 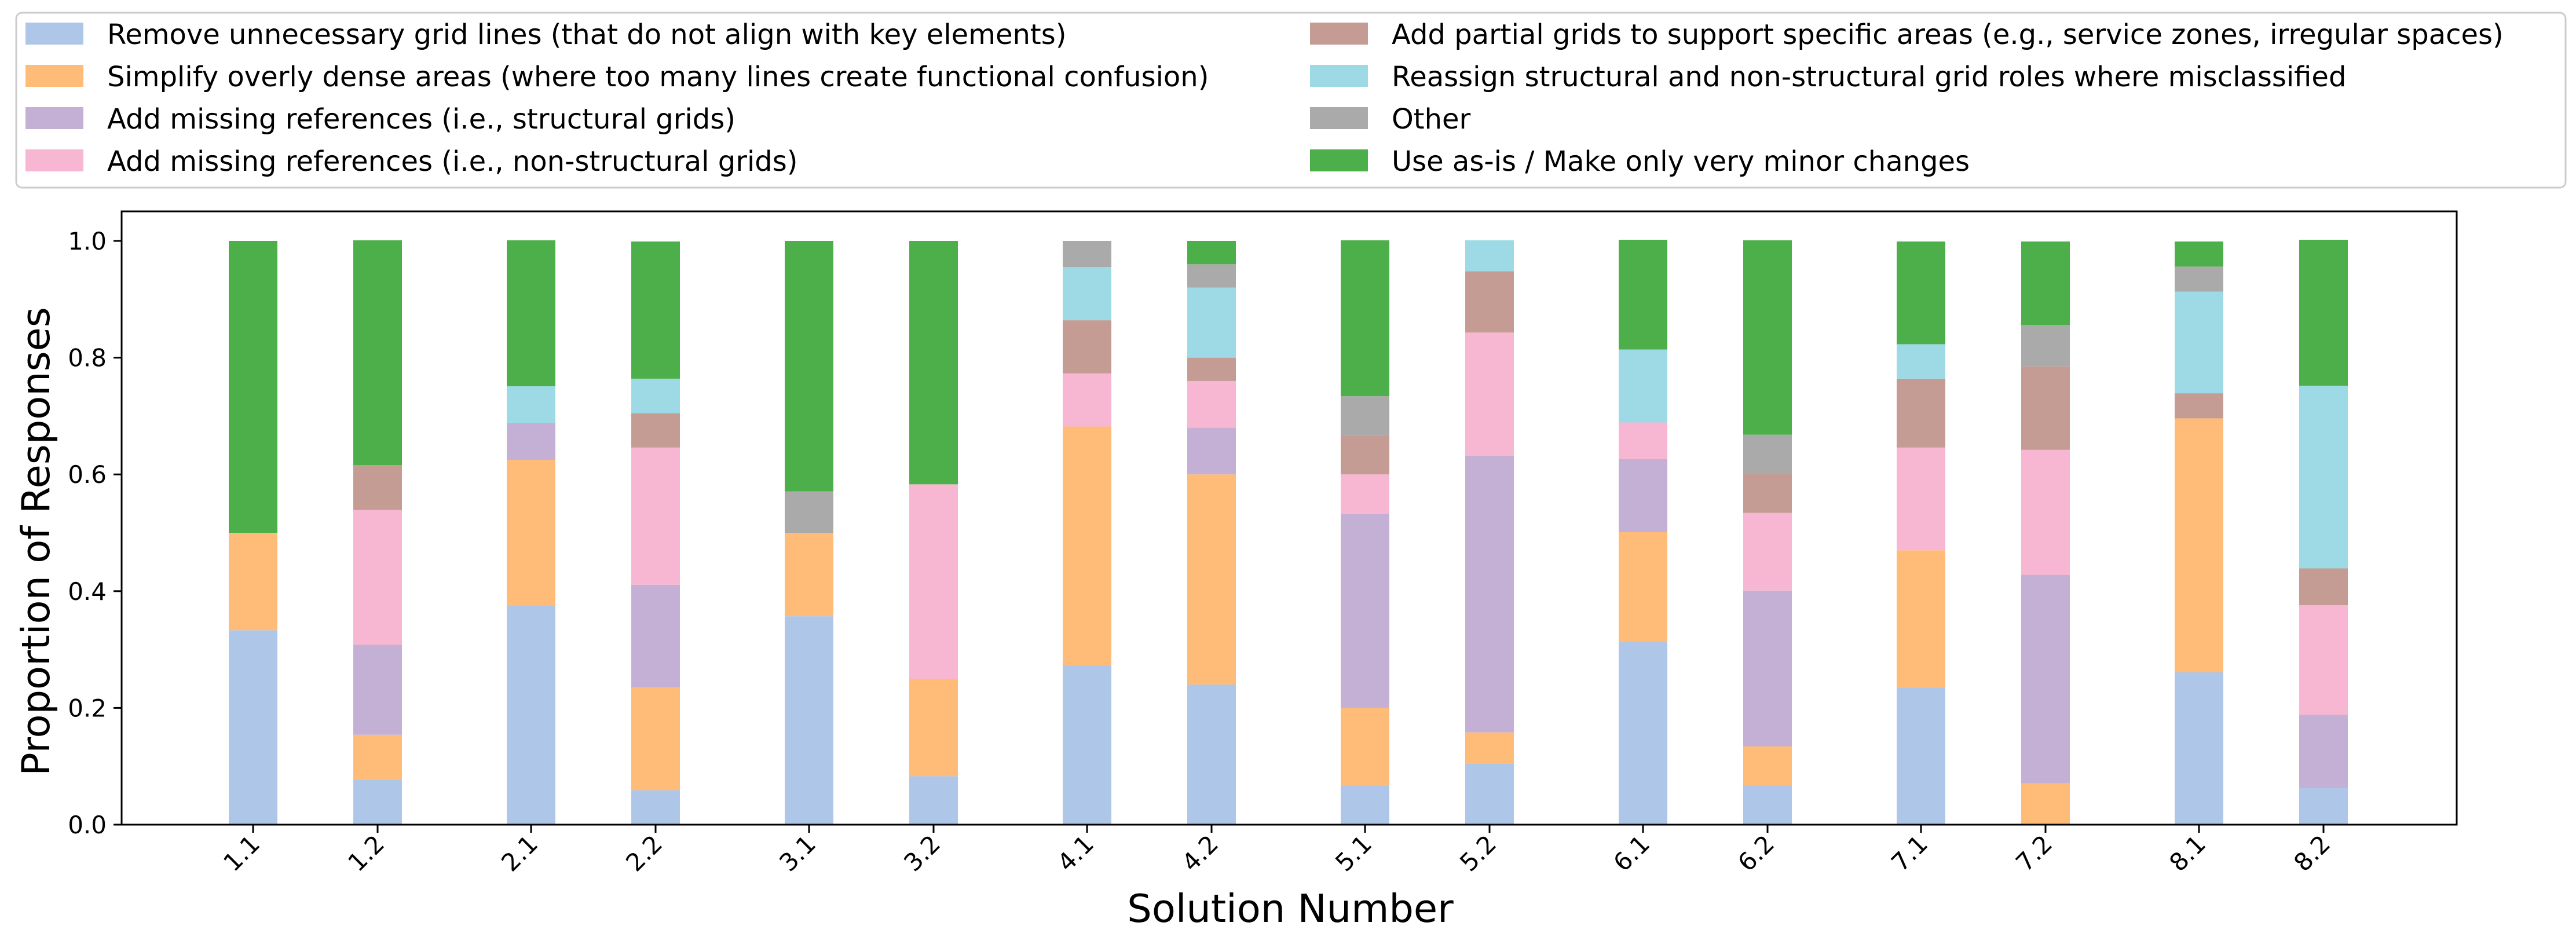 What do you see at coordinates (1075, 853) in the screenshot?
I see `x-tick-label: 4.1` at bounding box center [1075, 853].